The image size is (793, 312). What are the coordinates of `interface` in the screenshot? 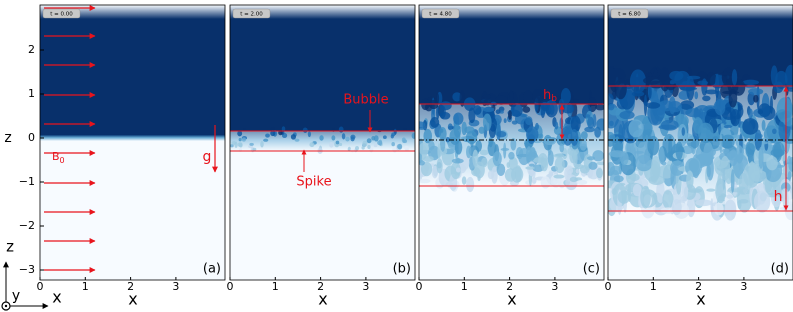 It's located at (132, 138).